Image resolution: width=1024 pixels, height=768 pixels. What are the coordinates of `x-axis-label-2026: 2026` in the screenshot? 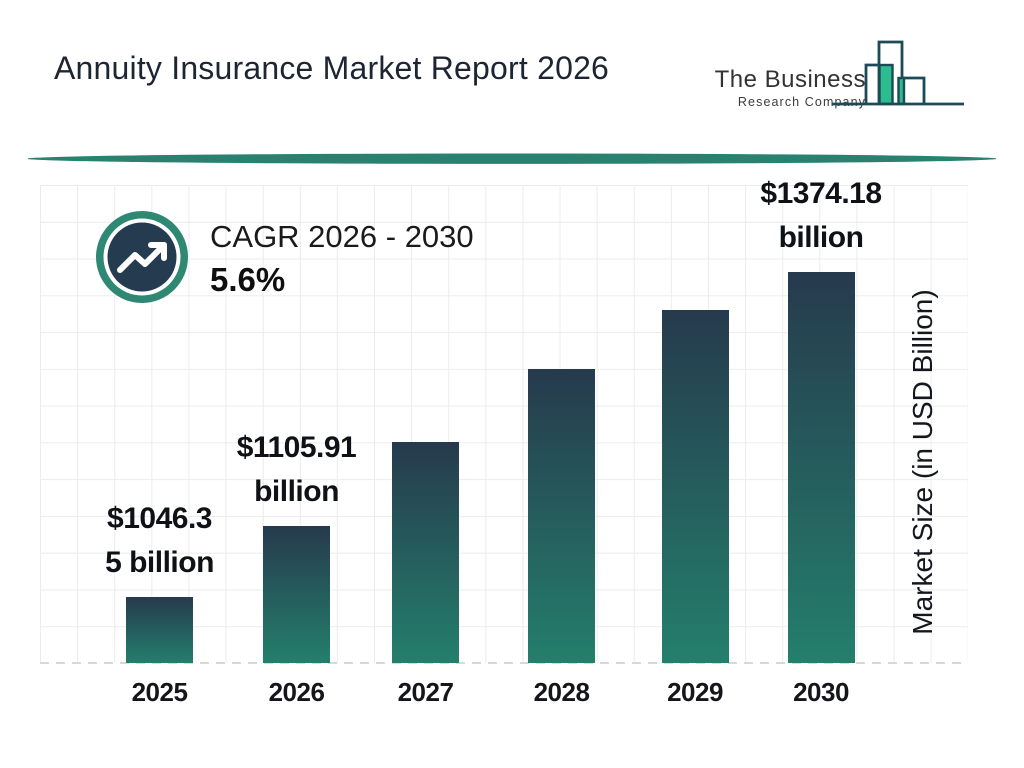 It's located at (296, 692).